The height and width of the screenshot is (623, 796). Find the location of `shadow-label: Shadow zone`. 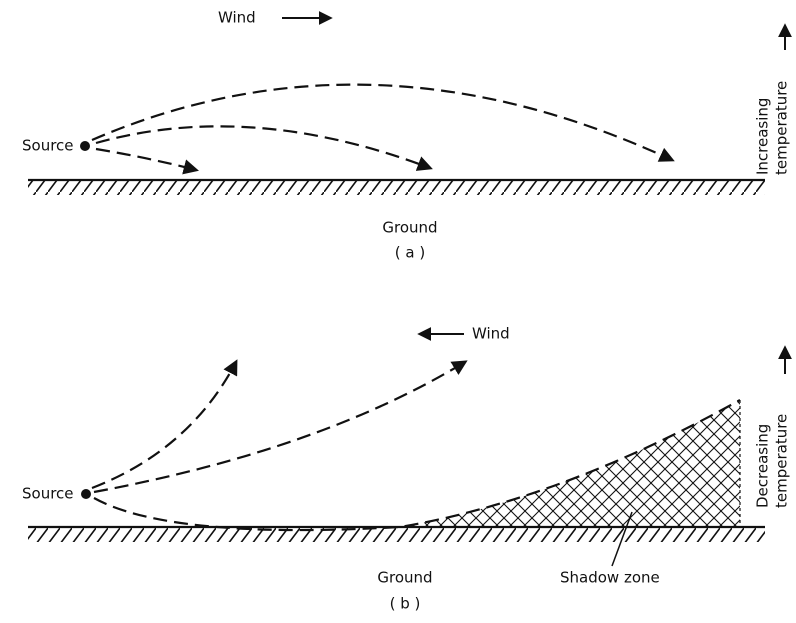

shadow-label: Shadow zone is located at coordinates (610, 578).